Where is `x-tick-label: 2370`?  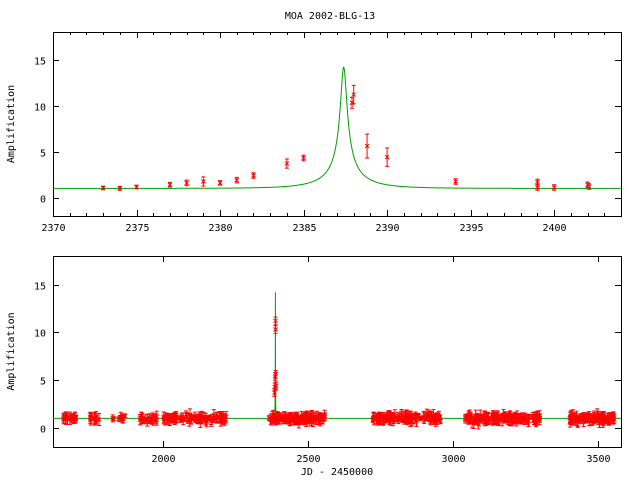 x-tick-label: 2370 is located at coordinates (53, 228).